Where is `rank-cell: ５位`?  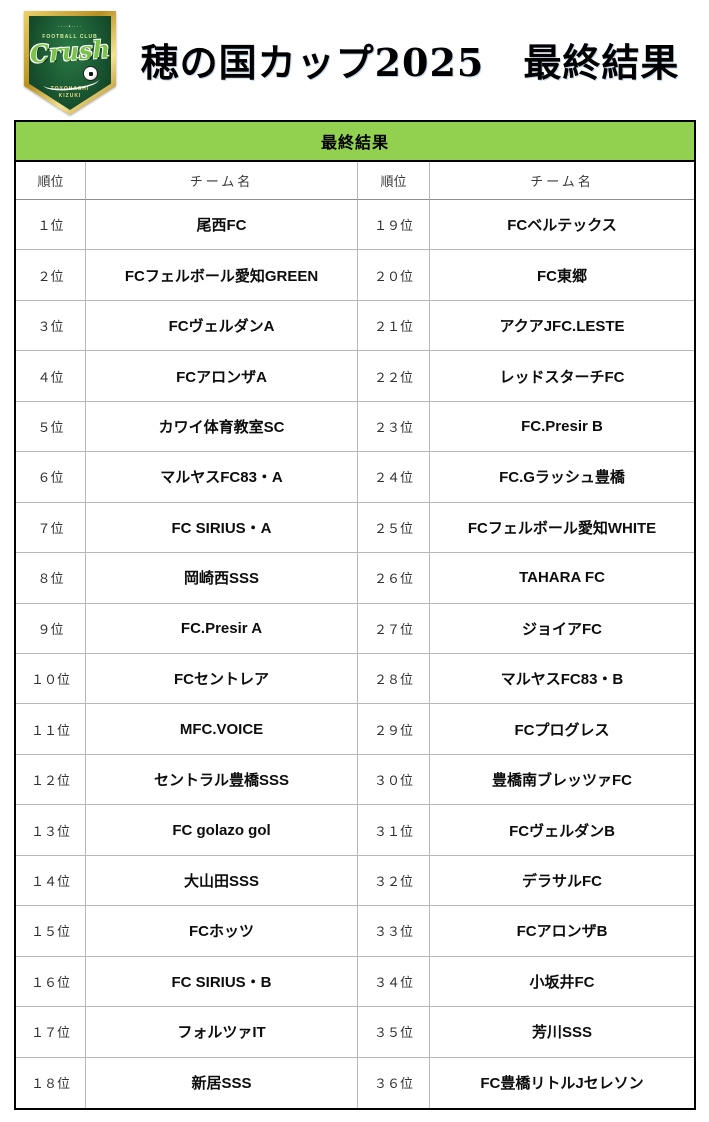 rank-cell: ５位 is located at coordinates (51, 427).